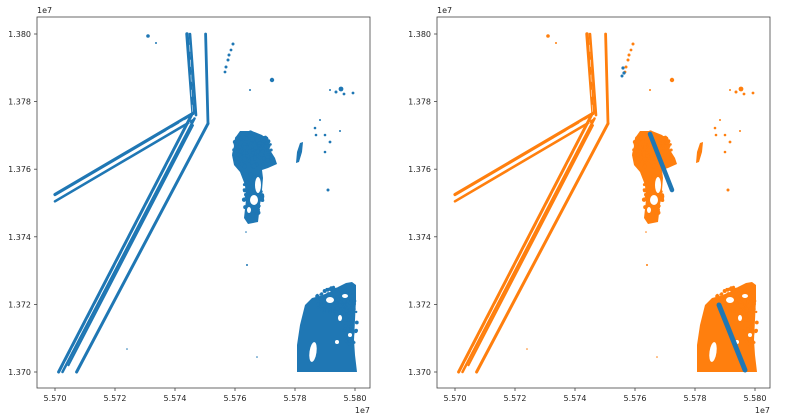 The width and height of the screenshot is (800, 419). Describe the element at coordinates (684, 219) in the screenshot. I see `cluster-1-points` at that location.